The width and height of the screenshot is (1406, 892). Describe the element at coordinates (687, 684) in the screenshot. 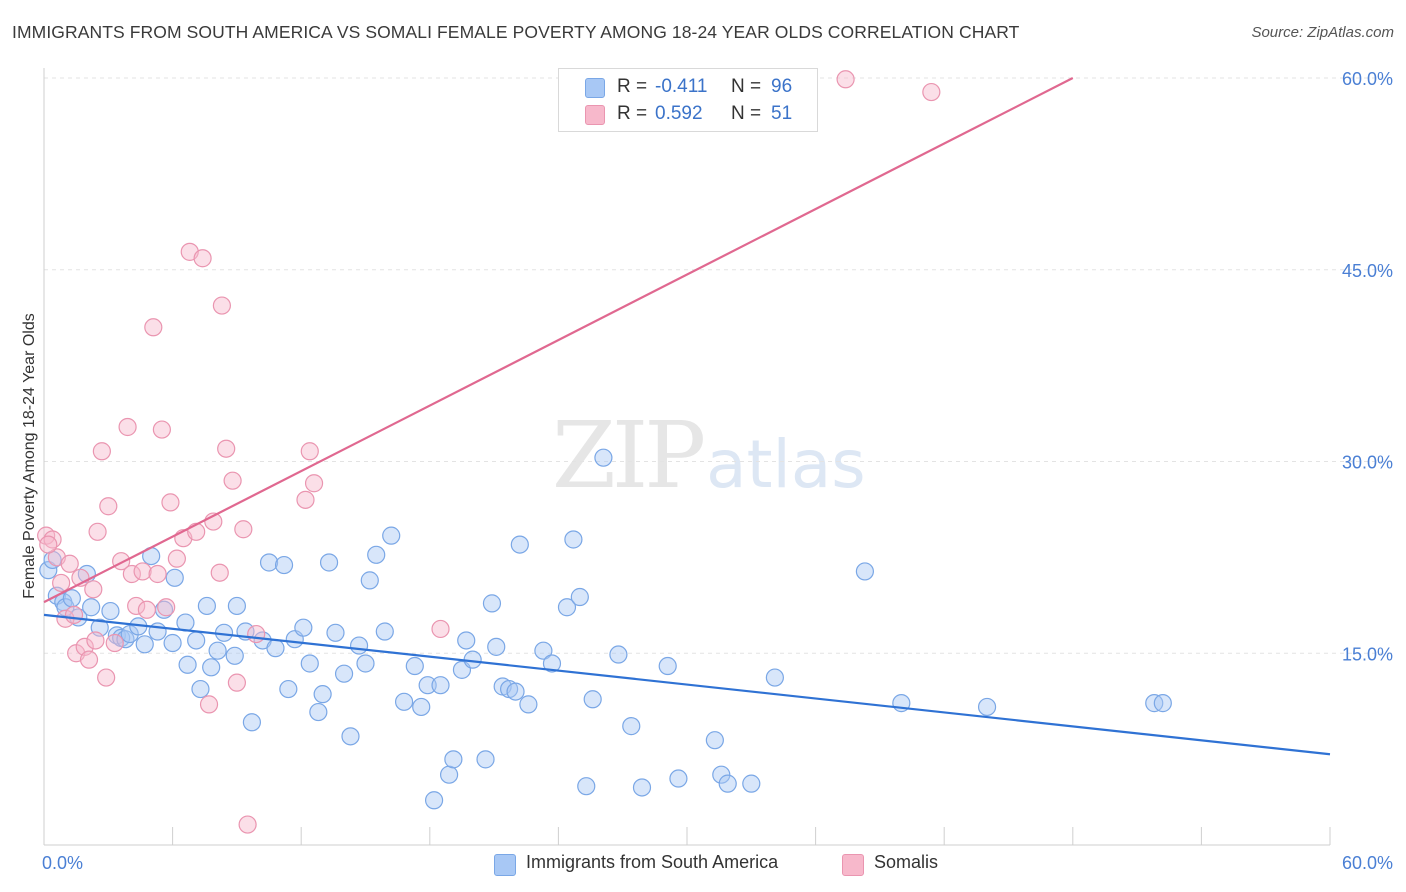

I see `trend-line-south-america` at that location.